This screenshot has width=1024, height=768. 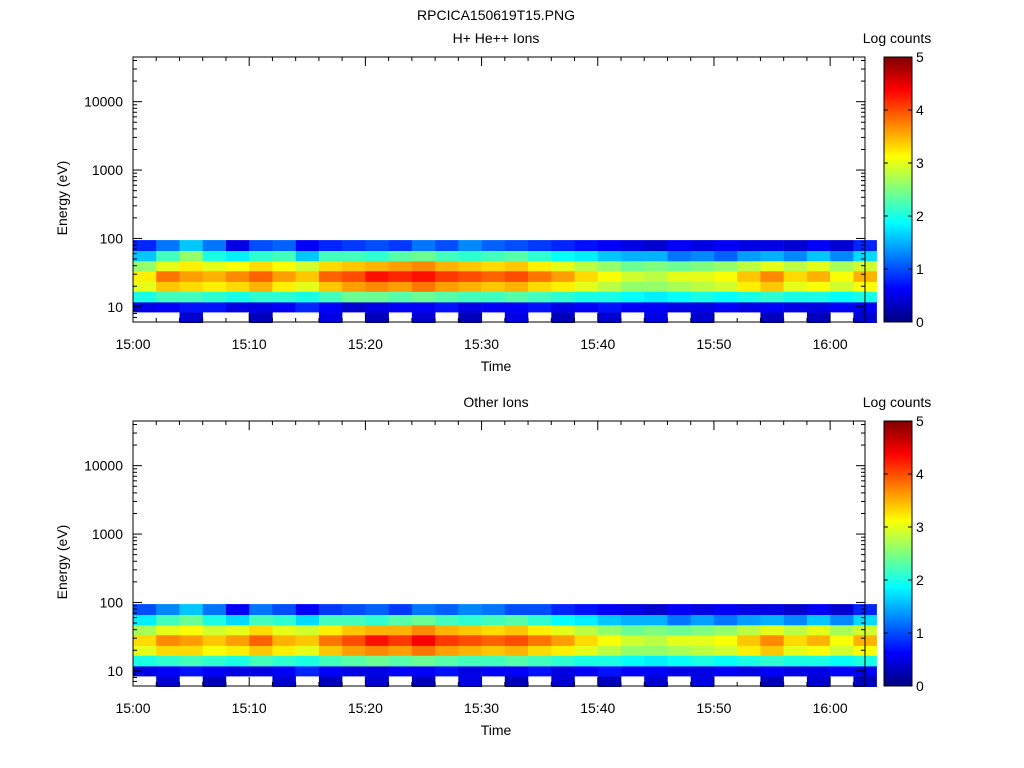 I want to click on colorbar-tick-label: 0, so click(x=920, y=322).